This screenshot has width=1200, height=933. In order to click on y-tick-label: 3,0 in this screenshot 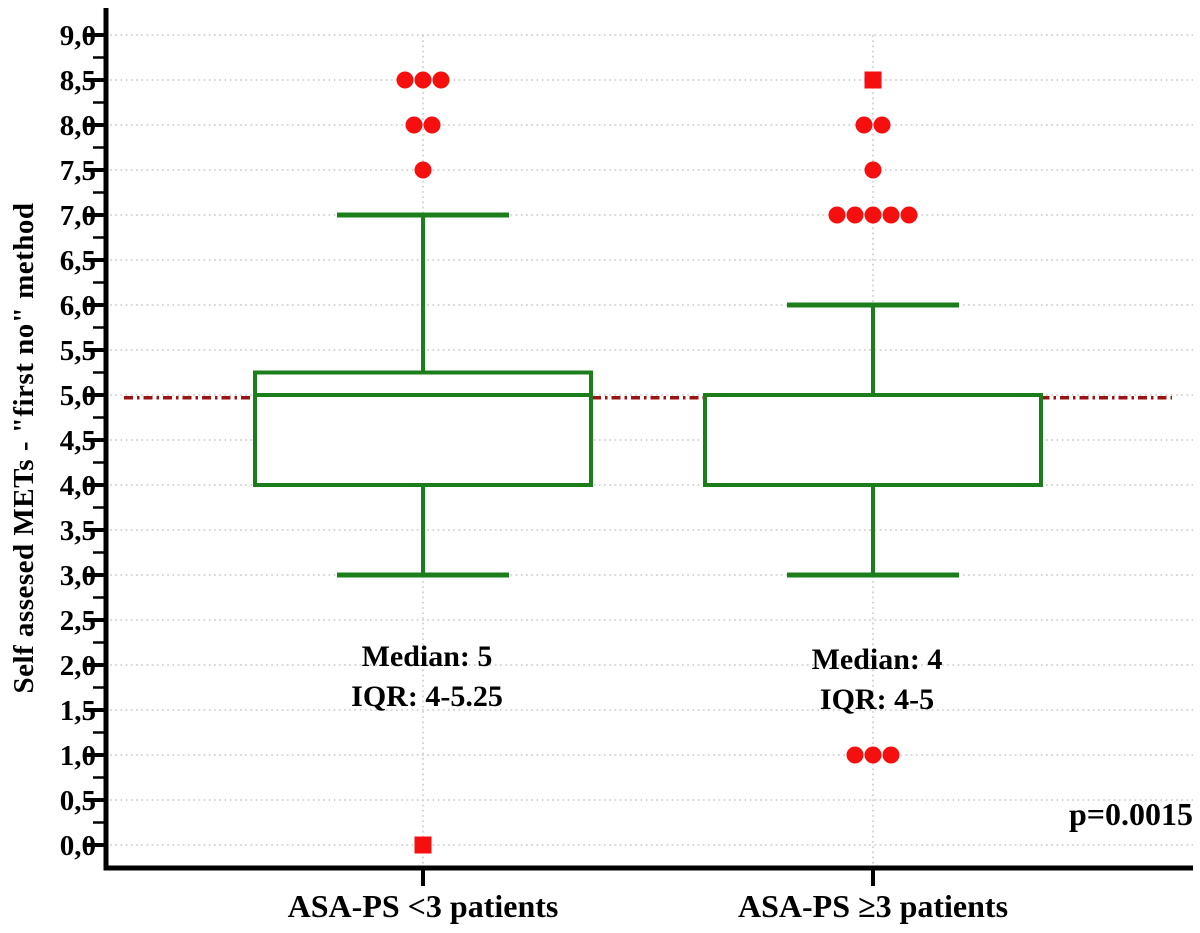, I will do `click(78, 576)`.